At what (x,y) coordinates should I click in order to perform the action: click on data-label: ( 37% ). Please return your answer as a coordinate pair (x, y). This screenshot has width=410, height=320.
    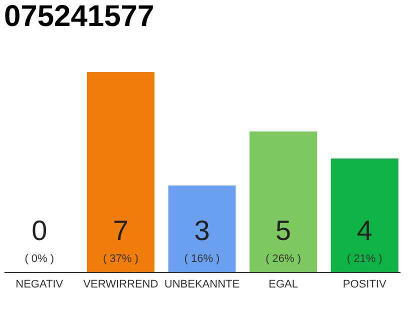
    Looking at the image, I should click on (120, 259).